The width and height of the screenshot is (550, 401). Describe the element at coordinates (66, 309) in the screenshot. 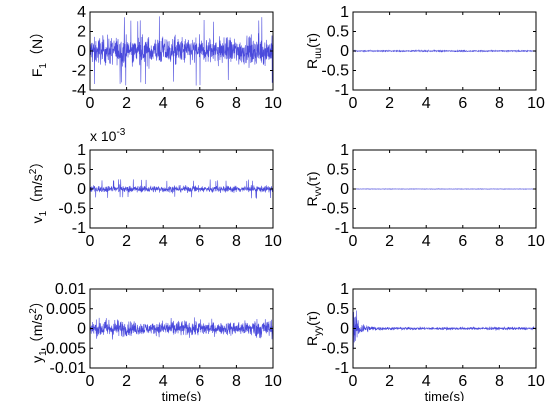

I see `y-tick-label: 0.005` at that location.